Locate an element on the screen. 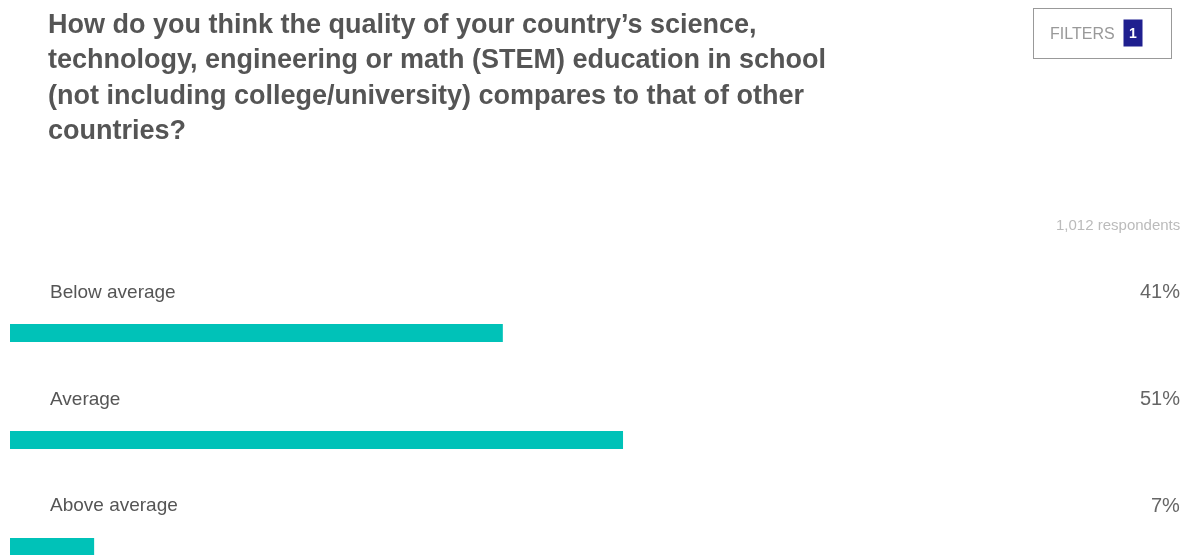 Image resolution: width=1200 pixels, height=555 pixels. text: FILTERS is located at coordinates (1082, 33).